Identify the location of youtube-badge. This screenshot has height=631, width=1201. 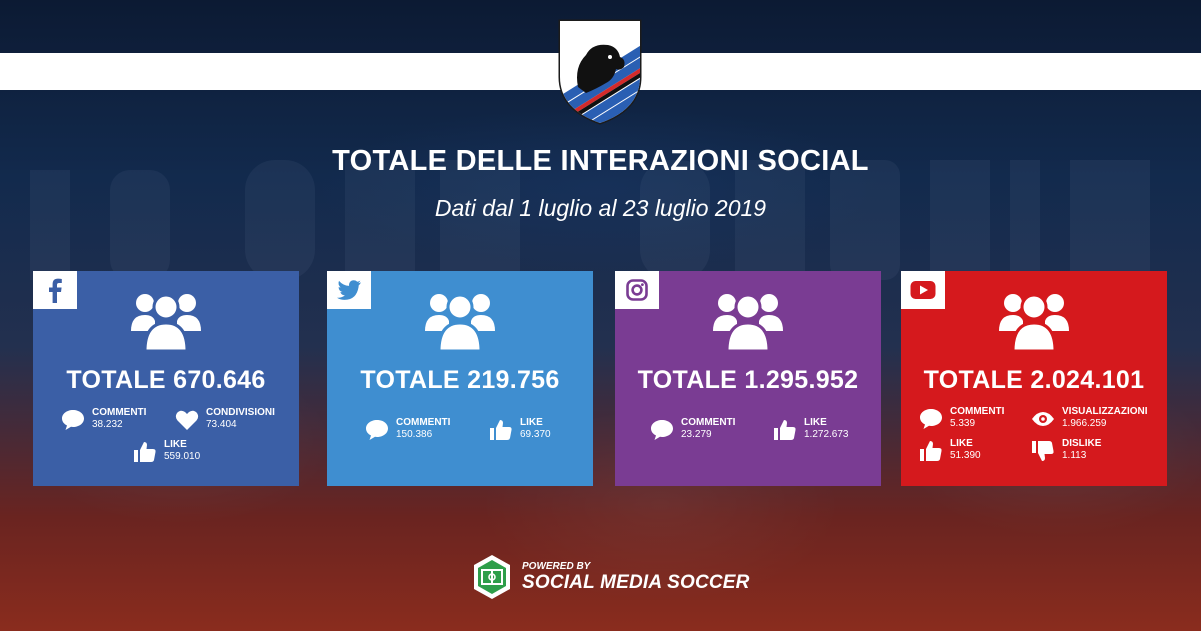
(923, 290).